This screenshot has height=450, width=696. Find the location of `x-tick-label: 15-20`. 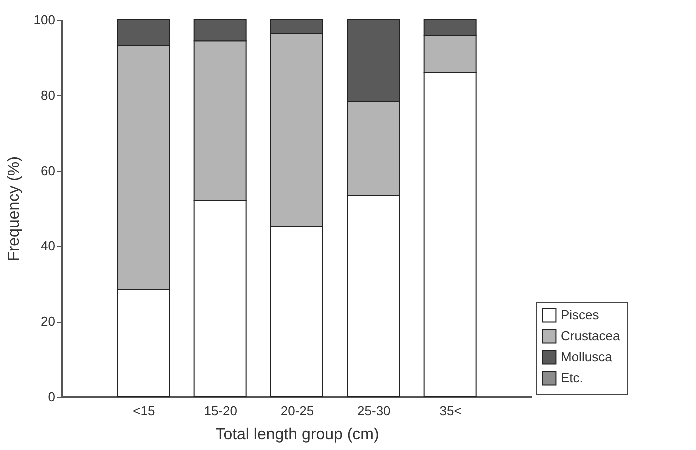

x-tick-label: 15-20 is located at coordinates (221, 411).